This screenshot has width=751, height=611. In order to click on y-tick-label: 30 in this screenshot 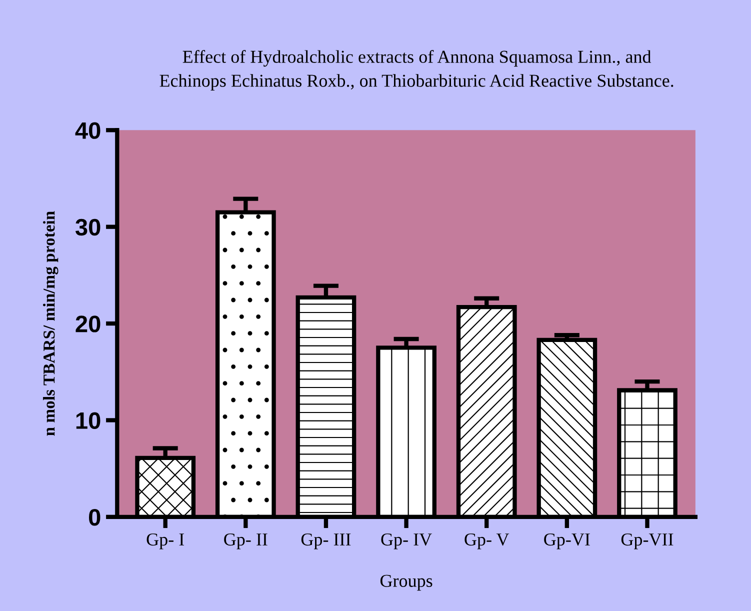, I will do `click(87, 227)`.